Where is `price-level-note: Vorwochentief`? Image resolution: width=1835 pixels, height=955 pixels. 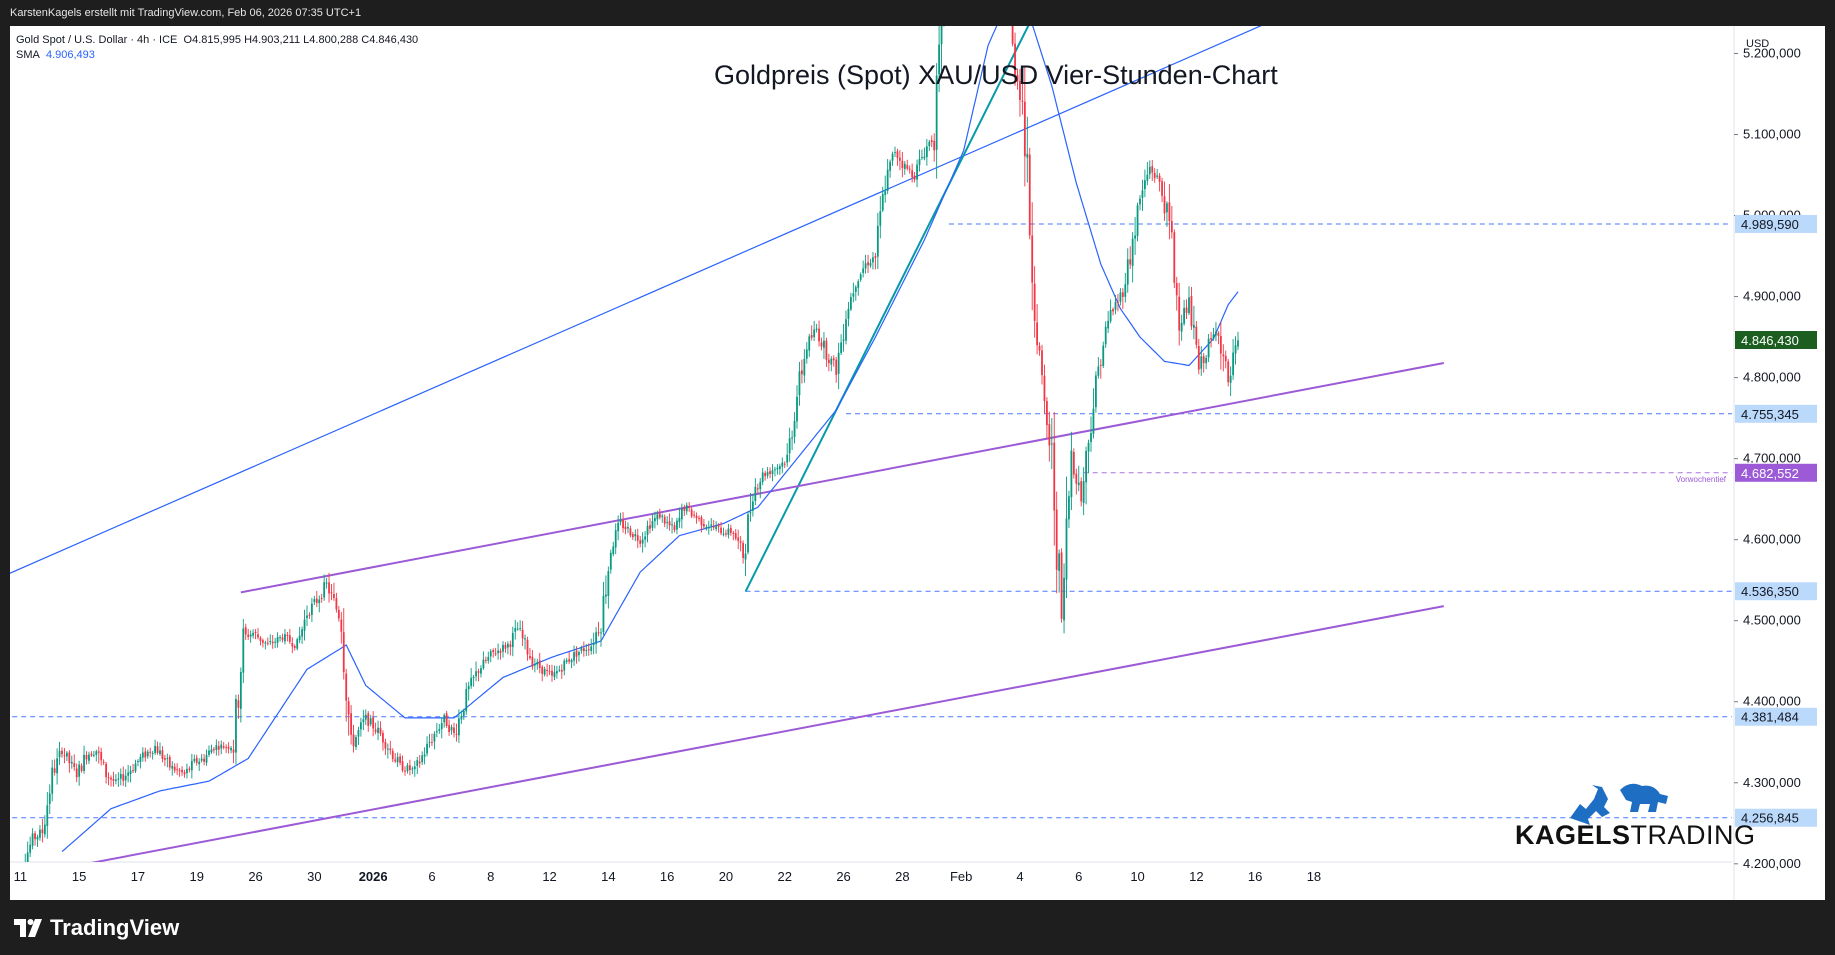
price-level-note: Vorwochentief is located at coordinates (1701, 479).